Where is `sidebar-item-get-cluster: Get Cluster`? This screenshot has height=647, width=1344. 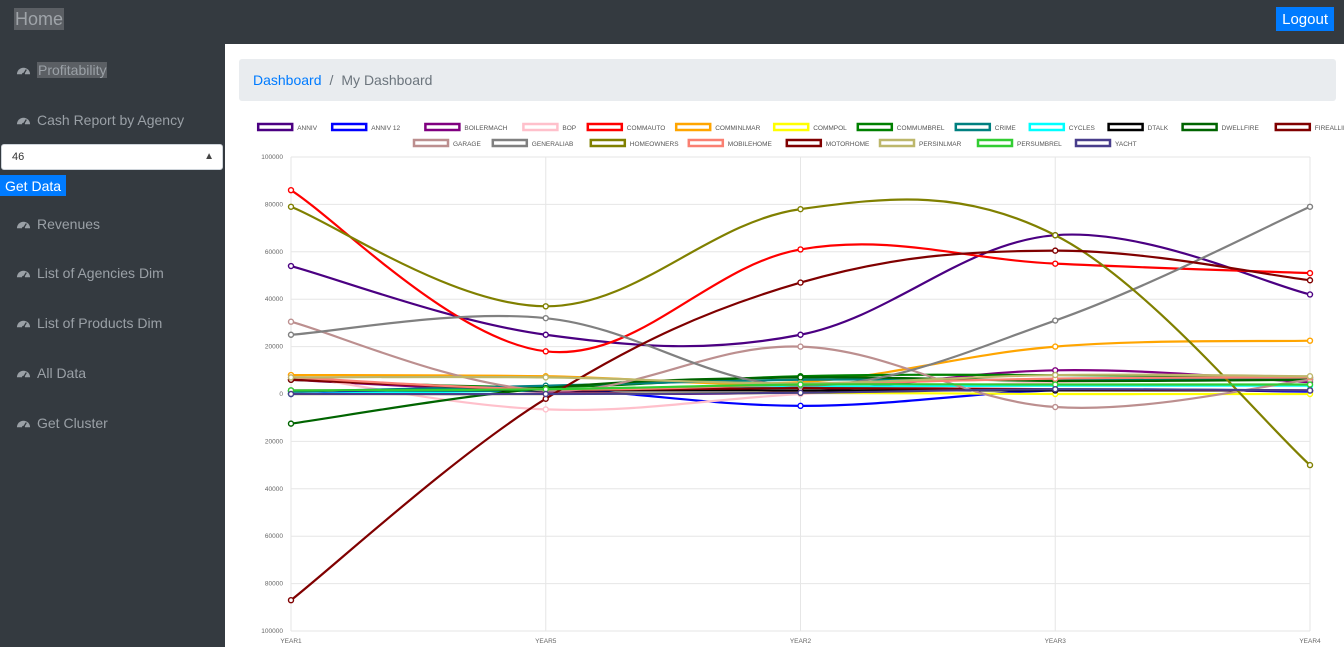
sidebar-item-get-cluster: Get Cluster is located at coordinates (62, 423).